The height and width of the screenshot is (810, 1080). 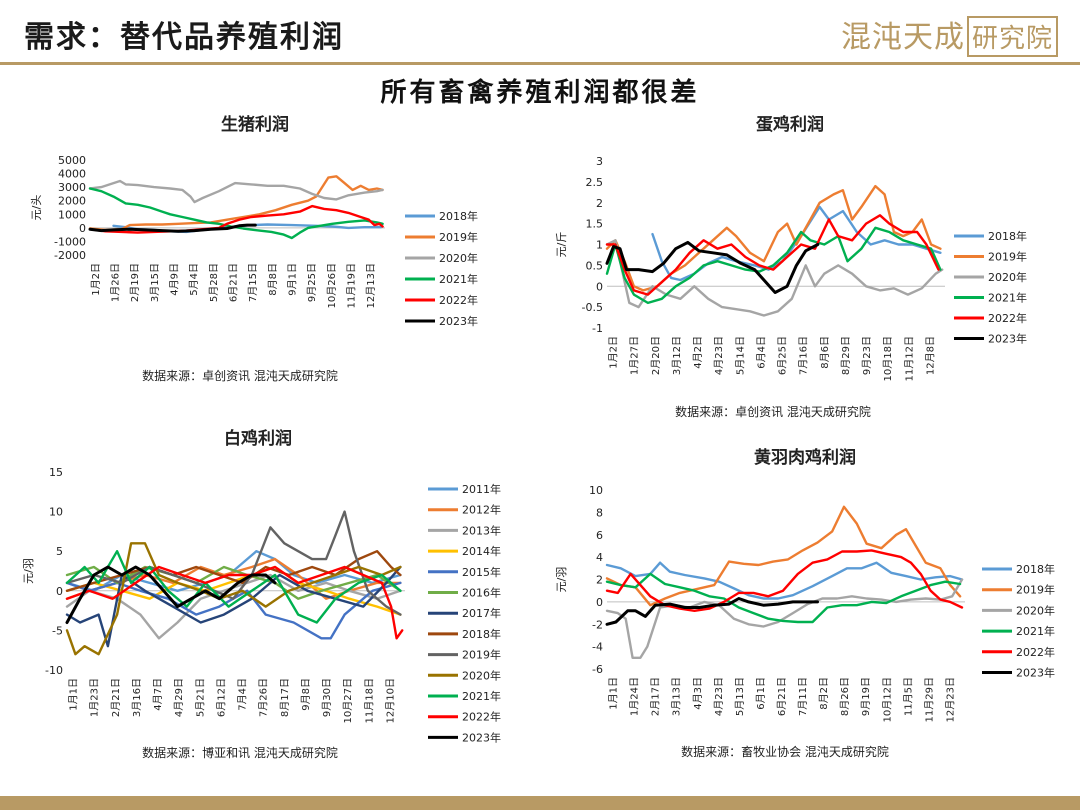 I want to click on footer-bar, so click(x=540, y=803).